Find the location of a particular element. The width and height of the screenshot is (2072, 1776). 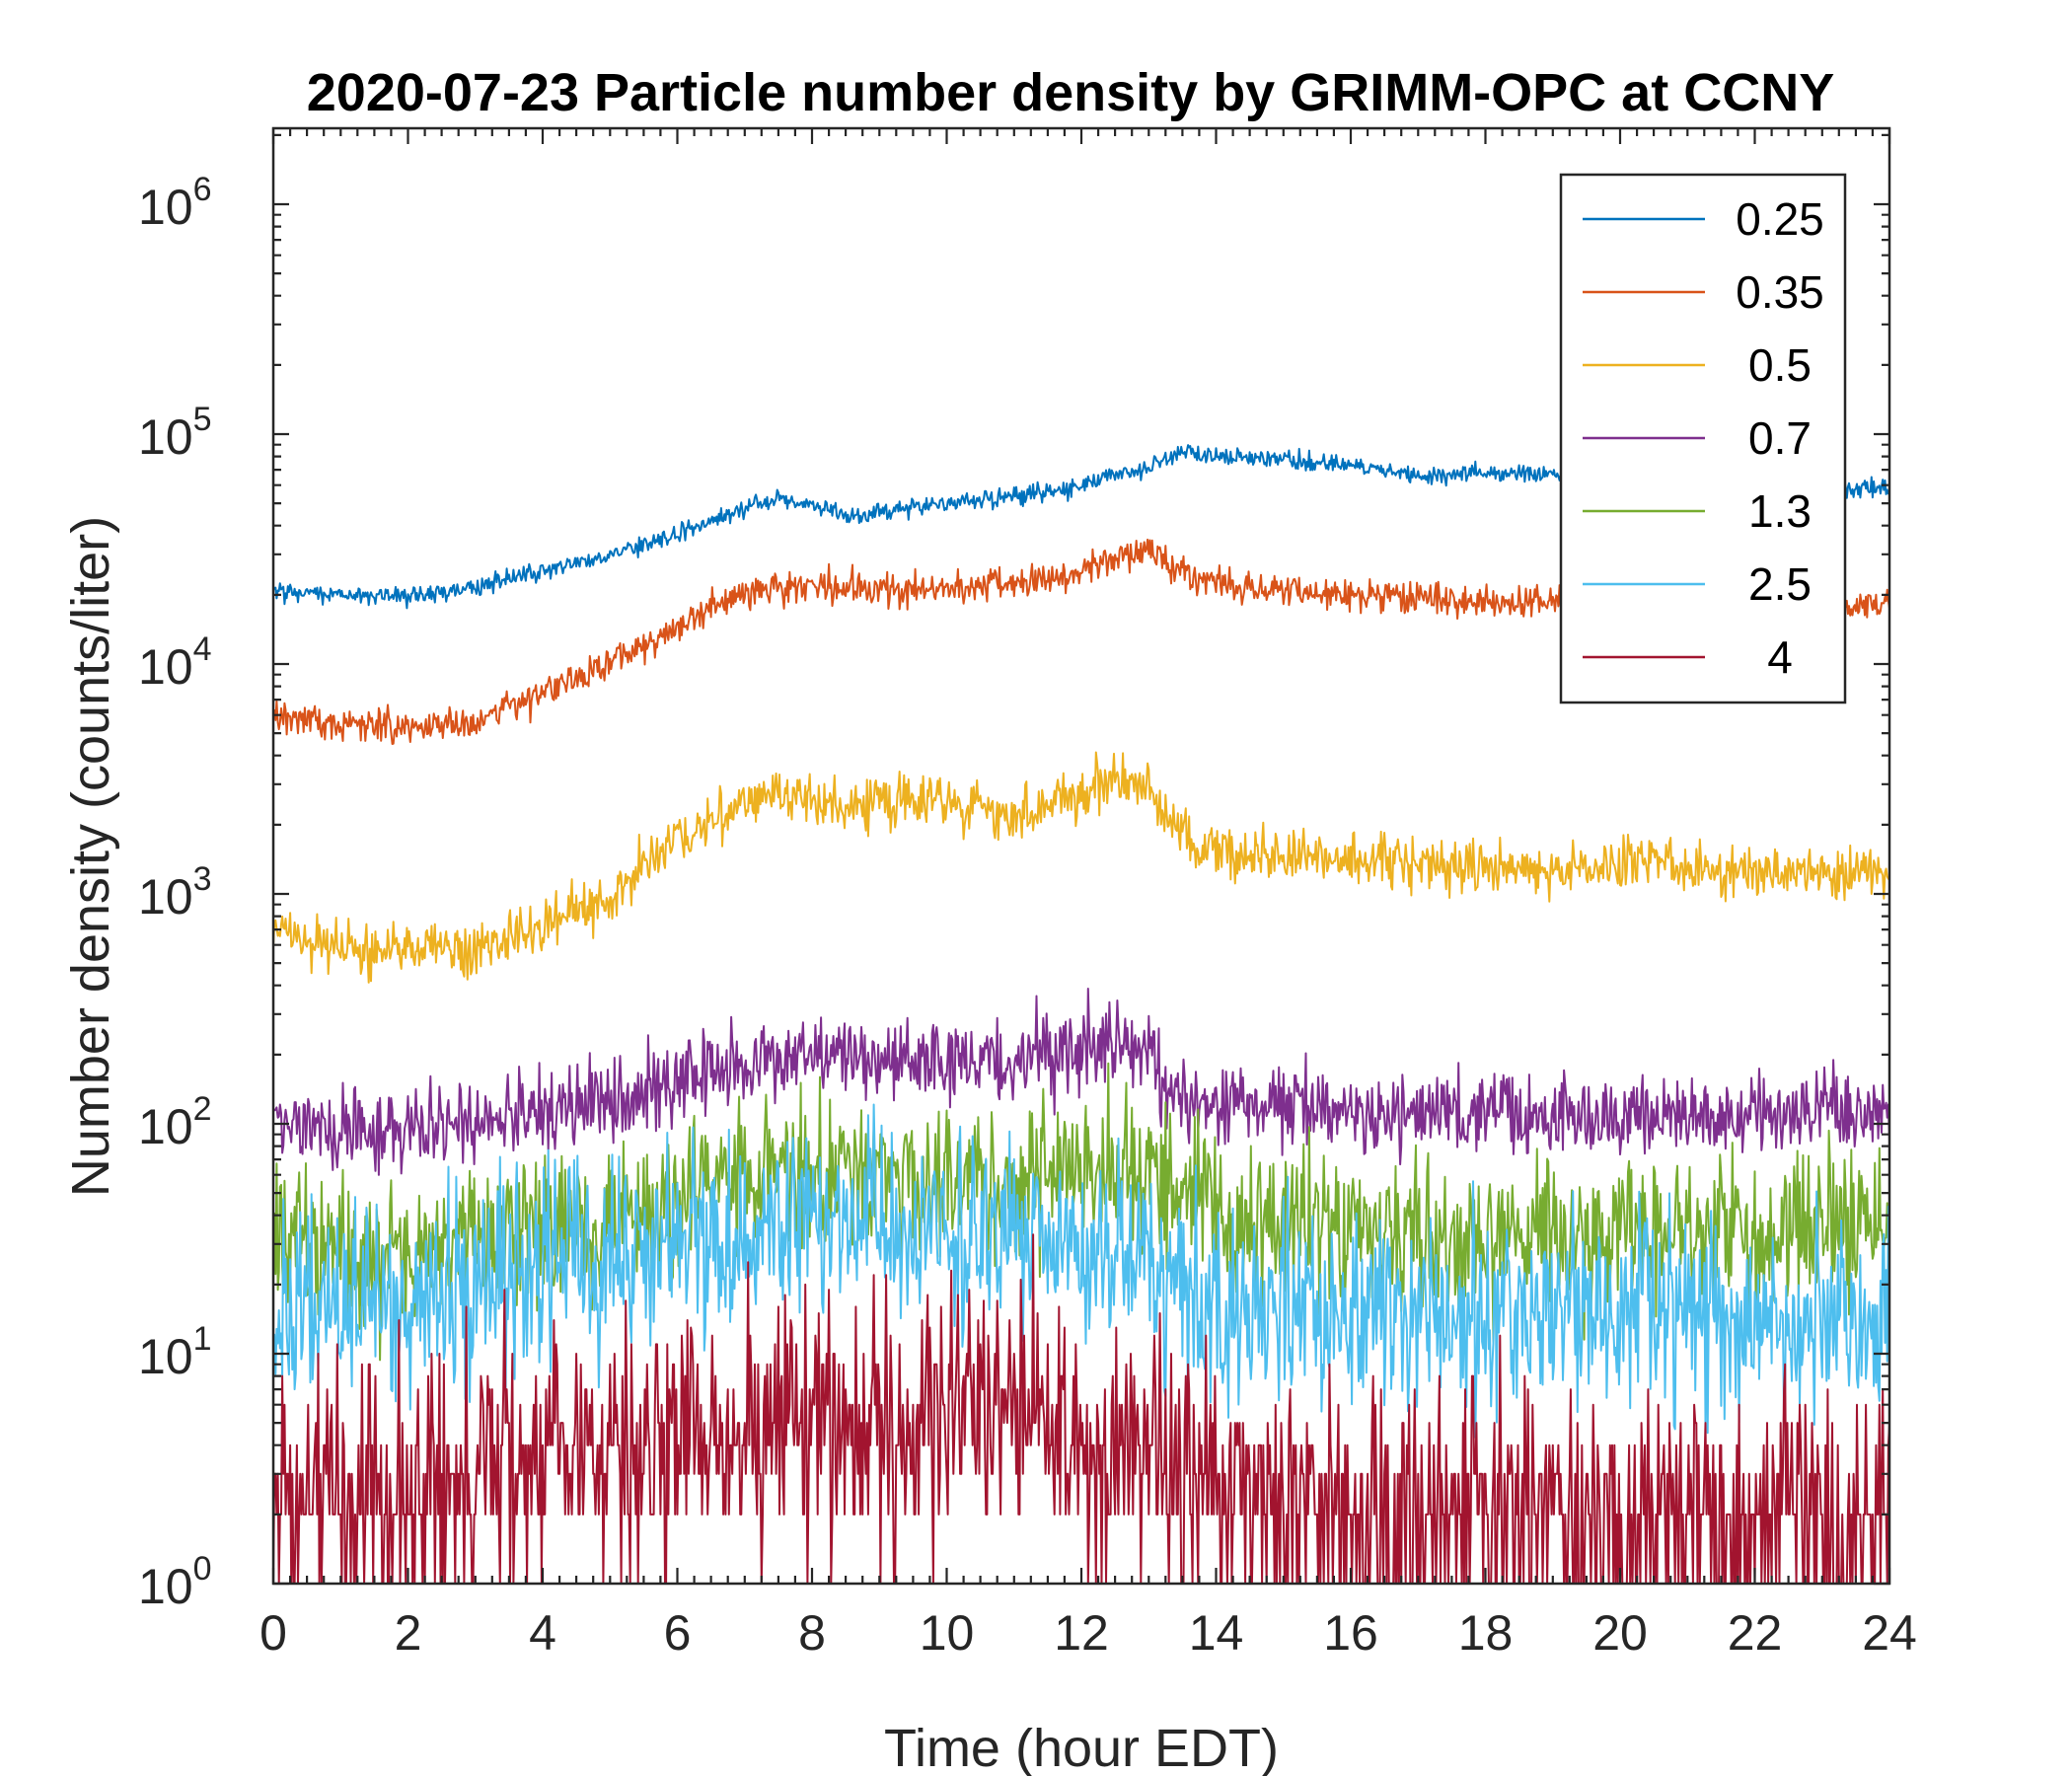

x-tick-label: 12 is located at coordinates (1082, 1633).